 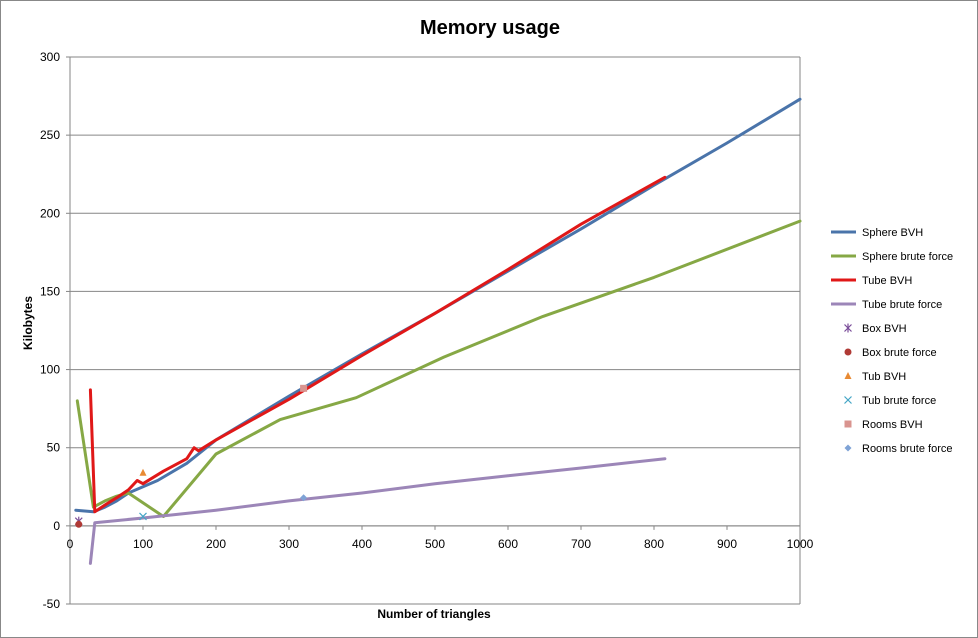 I want to click on y-tick-label: 150, so click(x=50, y=291).